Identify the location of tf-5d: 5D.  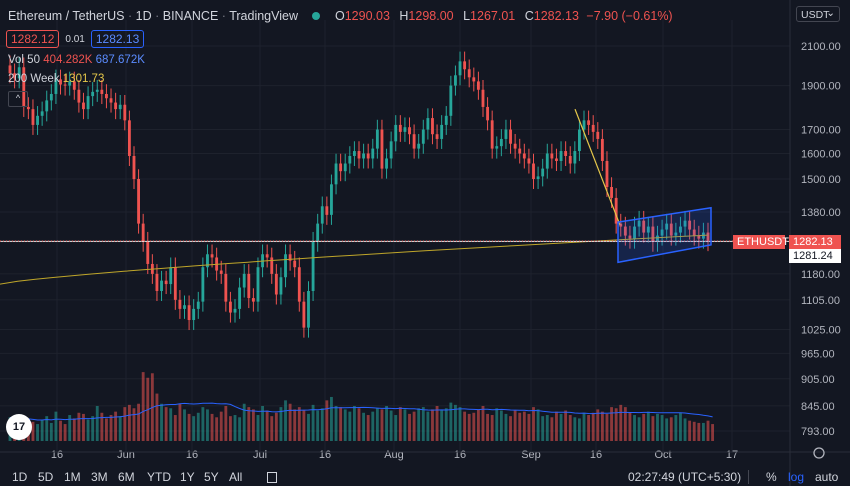
(46, 477).